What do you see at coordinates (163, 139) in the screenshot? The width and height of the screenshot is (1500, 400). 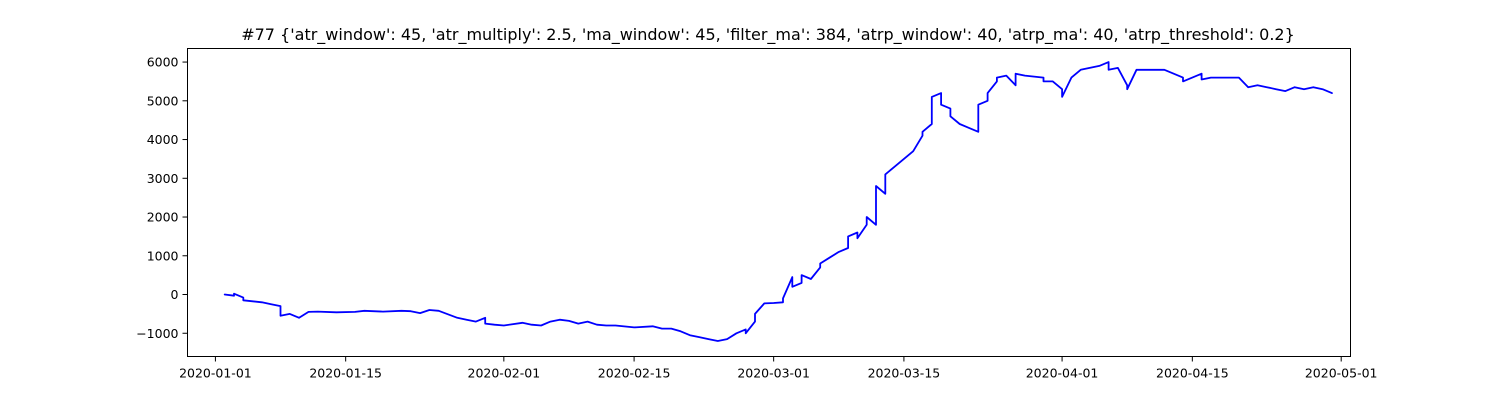 I see `y-tick-label: 4000` at bounding box center [163, 139].